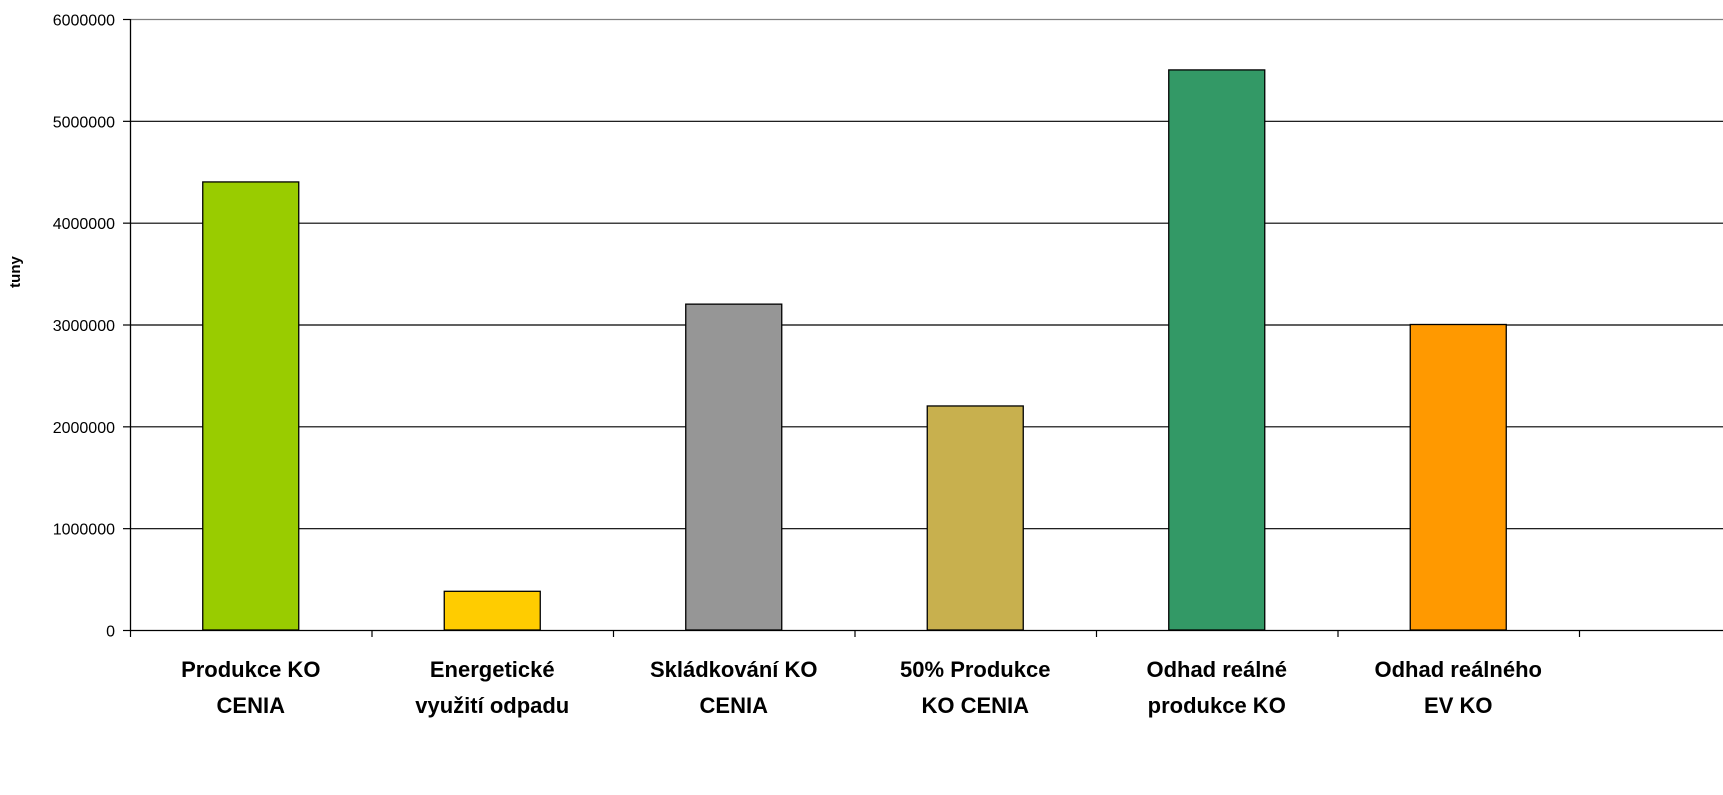  I want to click on y-tick-label: 2000000, so click(84, 428).